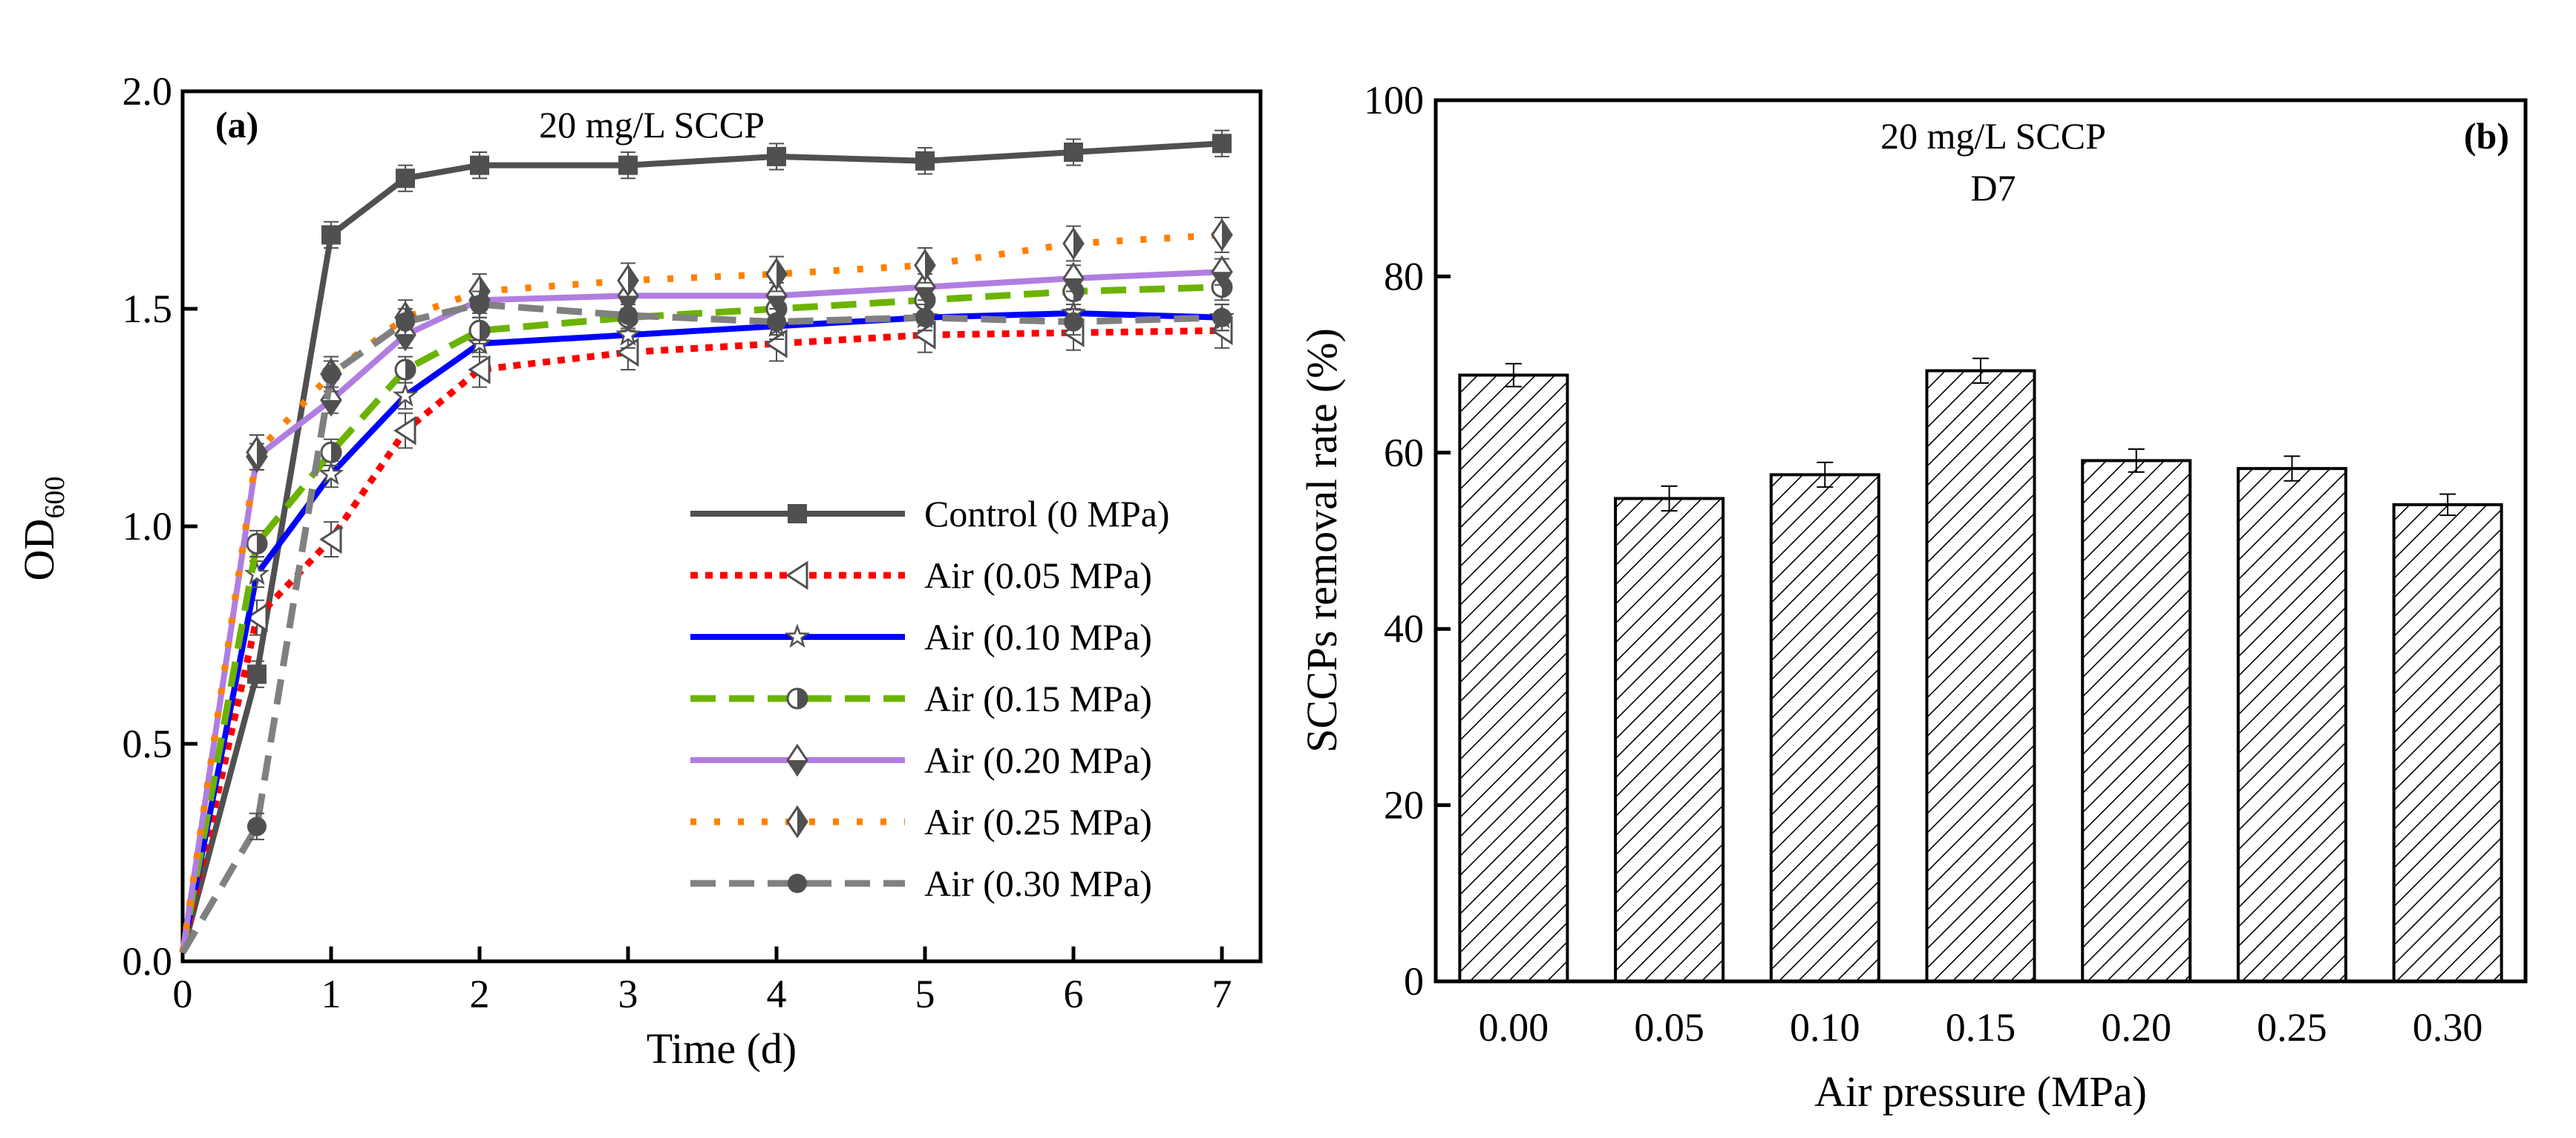  What do you see at coordinates (148, 91) in the screenshot?
I see `y-tick-label: 2.0` at bounding box center [148, 91].